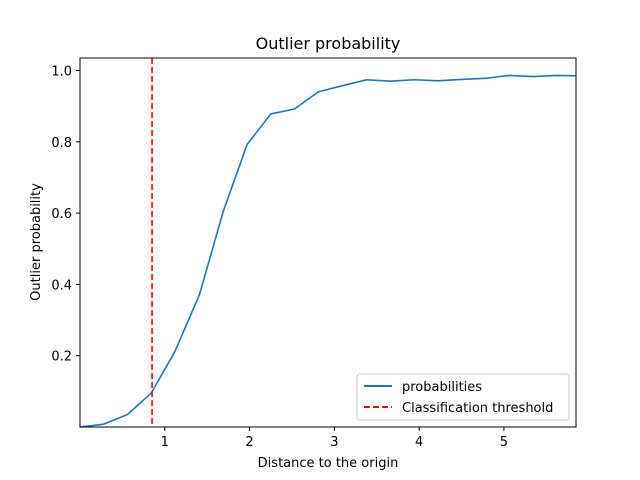  I want to click on y-tick-label: 0.2, so click(61, 357).